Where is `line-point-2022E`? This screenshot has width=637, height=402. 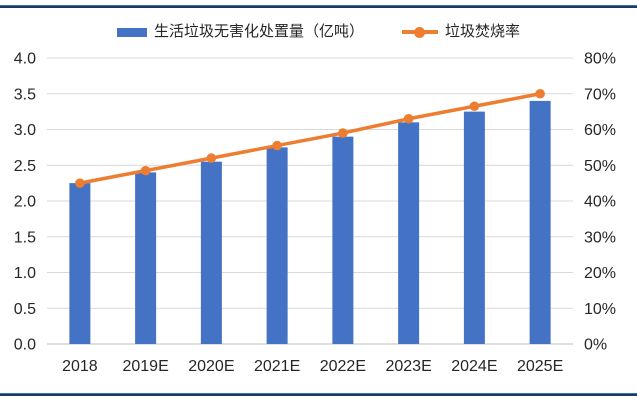
line-point-2022E is located at coordinates (343, 133).